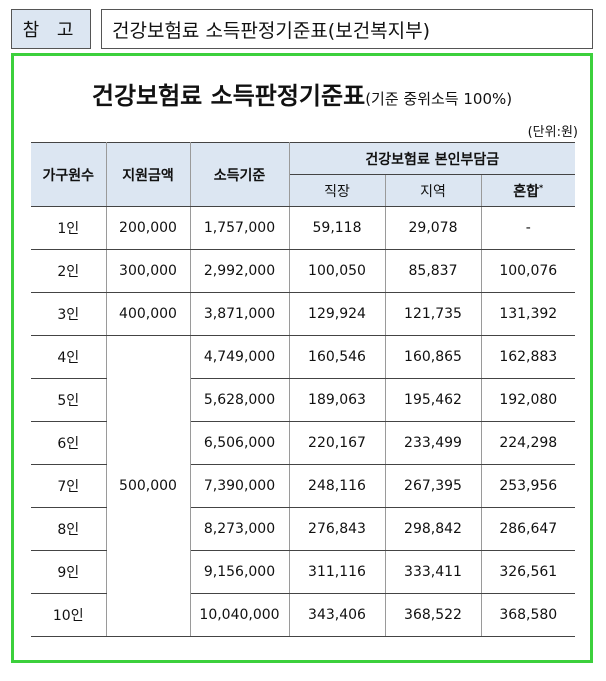 This screenshot has width=606, height=681. I want to click on cell-household: 2인, so click(69, 271).